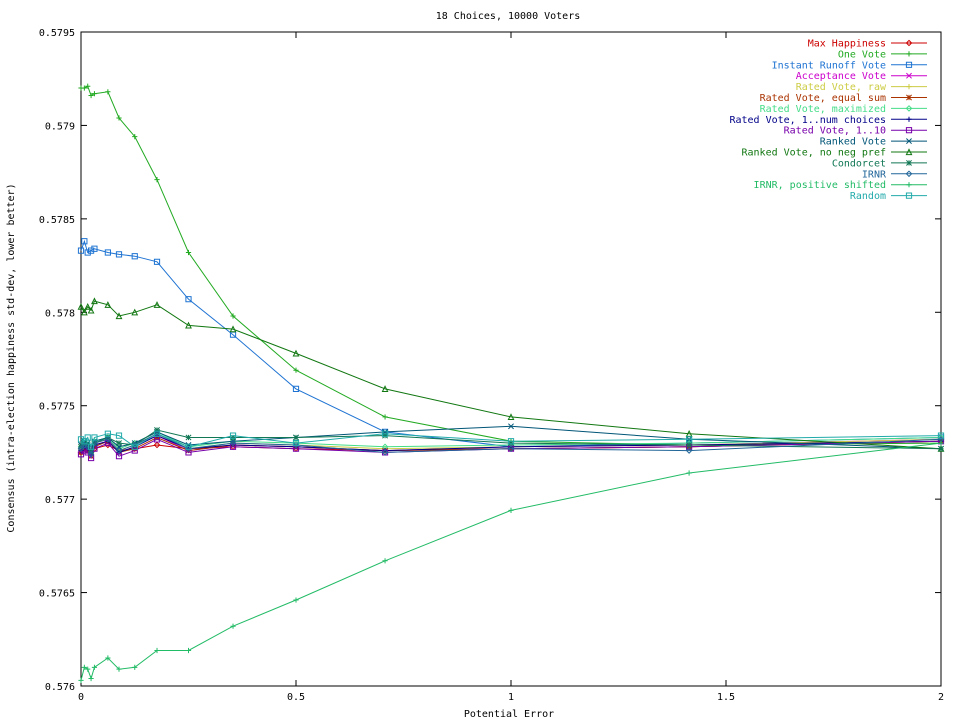  Describe the element at coordinates (835, 131) in the screenshot. I see `legend-label-rated-vote-1-10: Rated Vote, 1..10` at that location.